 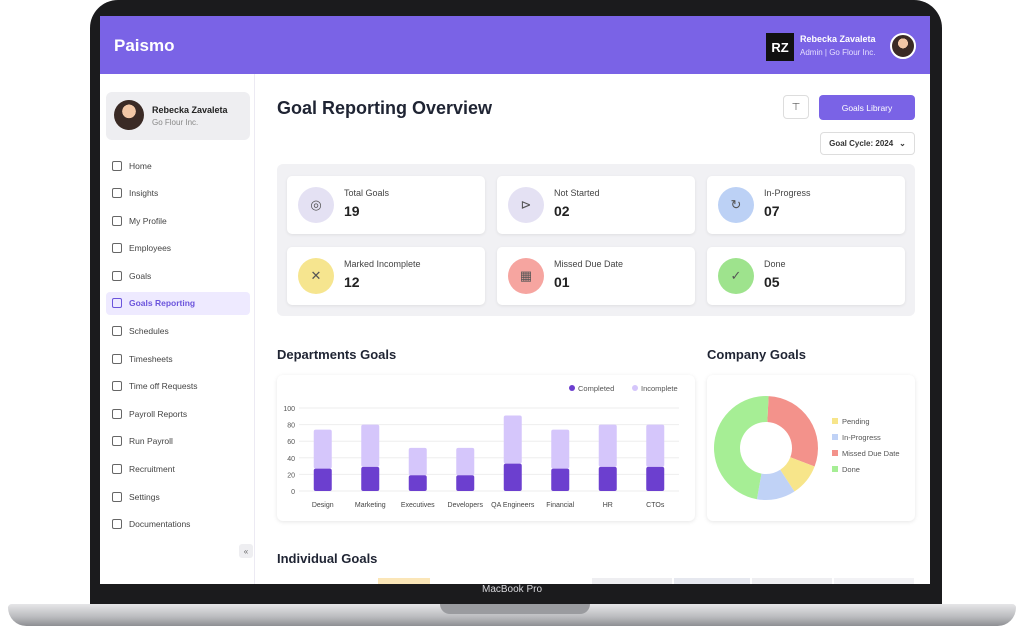 What do you see at coordinates (178, 275) in the screenshot?
I see `sidebar-item-goals: Goals` at bounding box center [178, 275].